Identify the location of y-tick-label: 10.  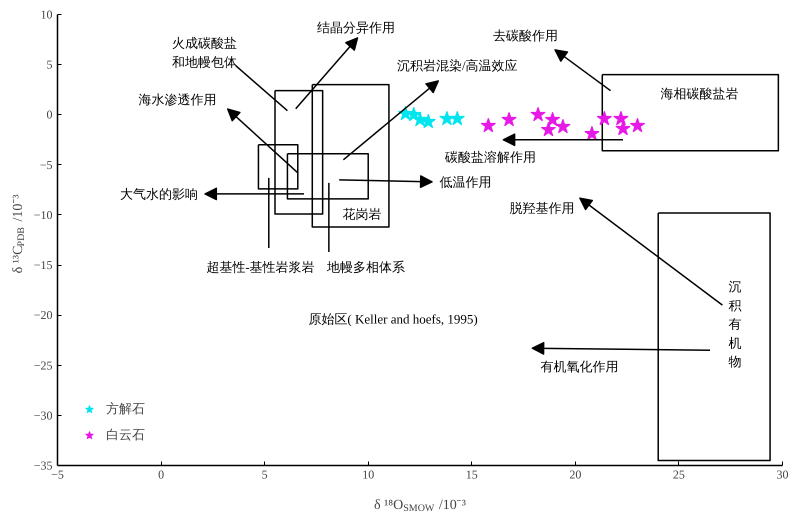
(46, 15).